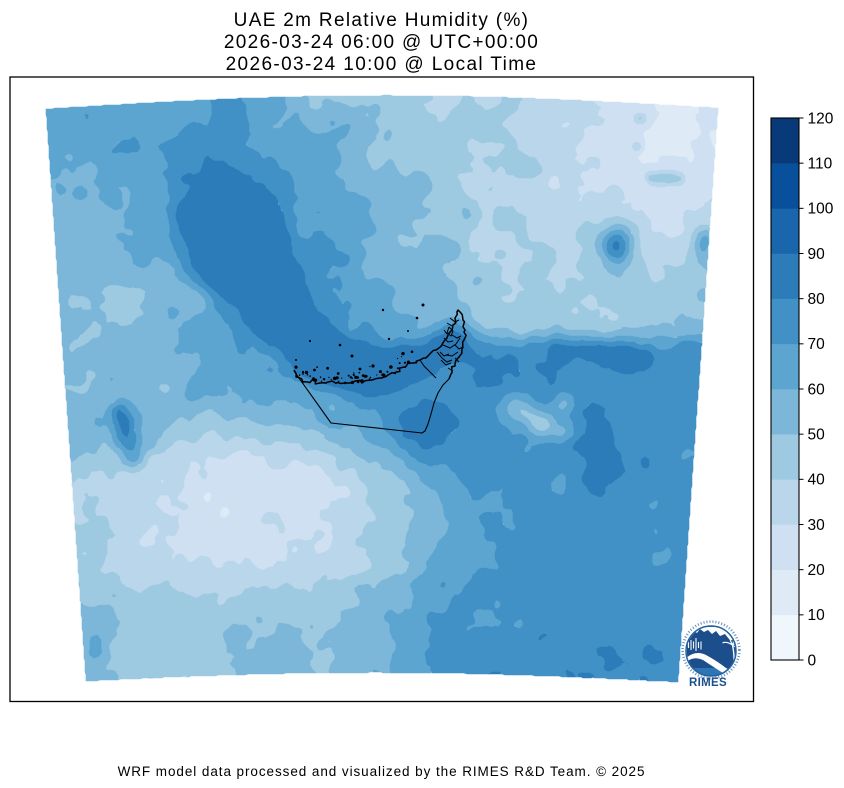 The height and width of the screenshot is (788, 844). I want to click on svg-text: 60, so click(817, 389).